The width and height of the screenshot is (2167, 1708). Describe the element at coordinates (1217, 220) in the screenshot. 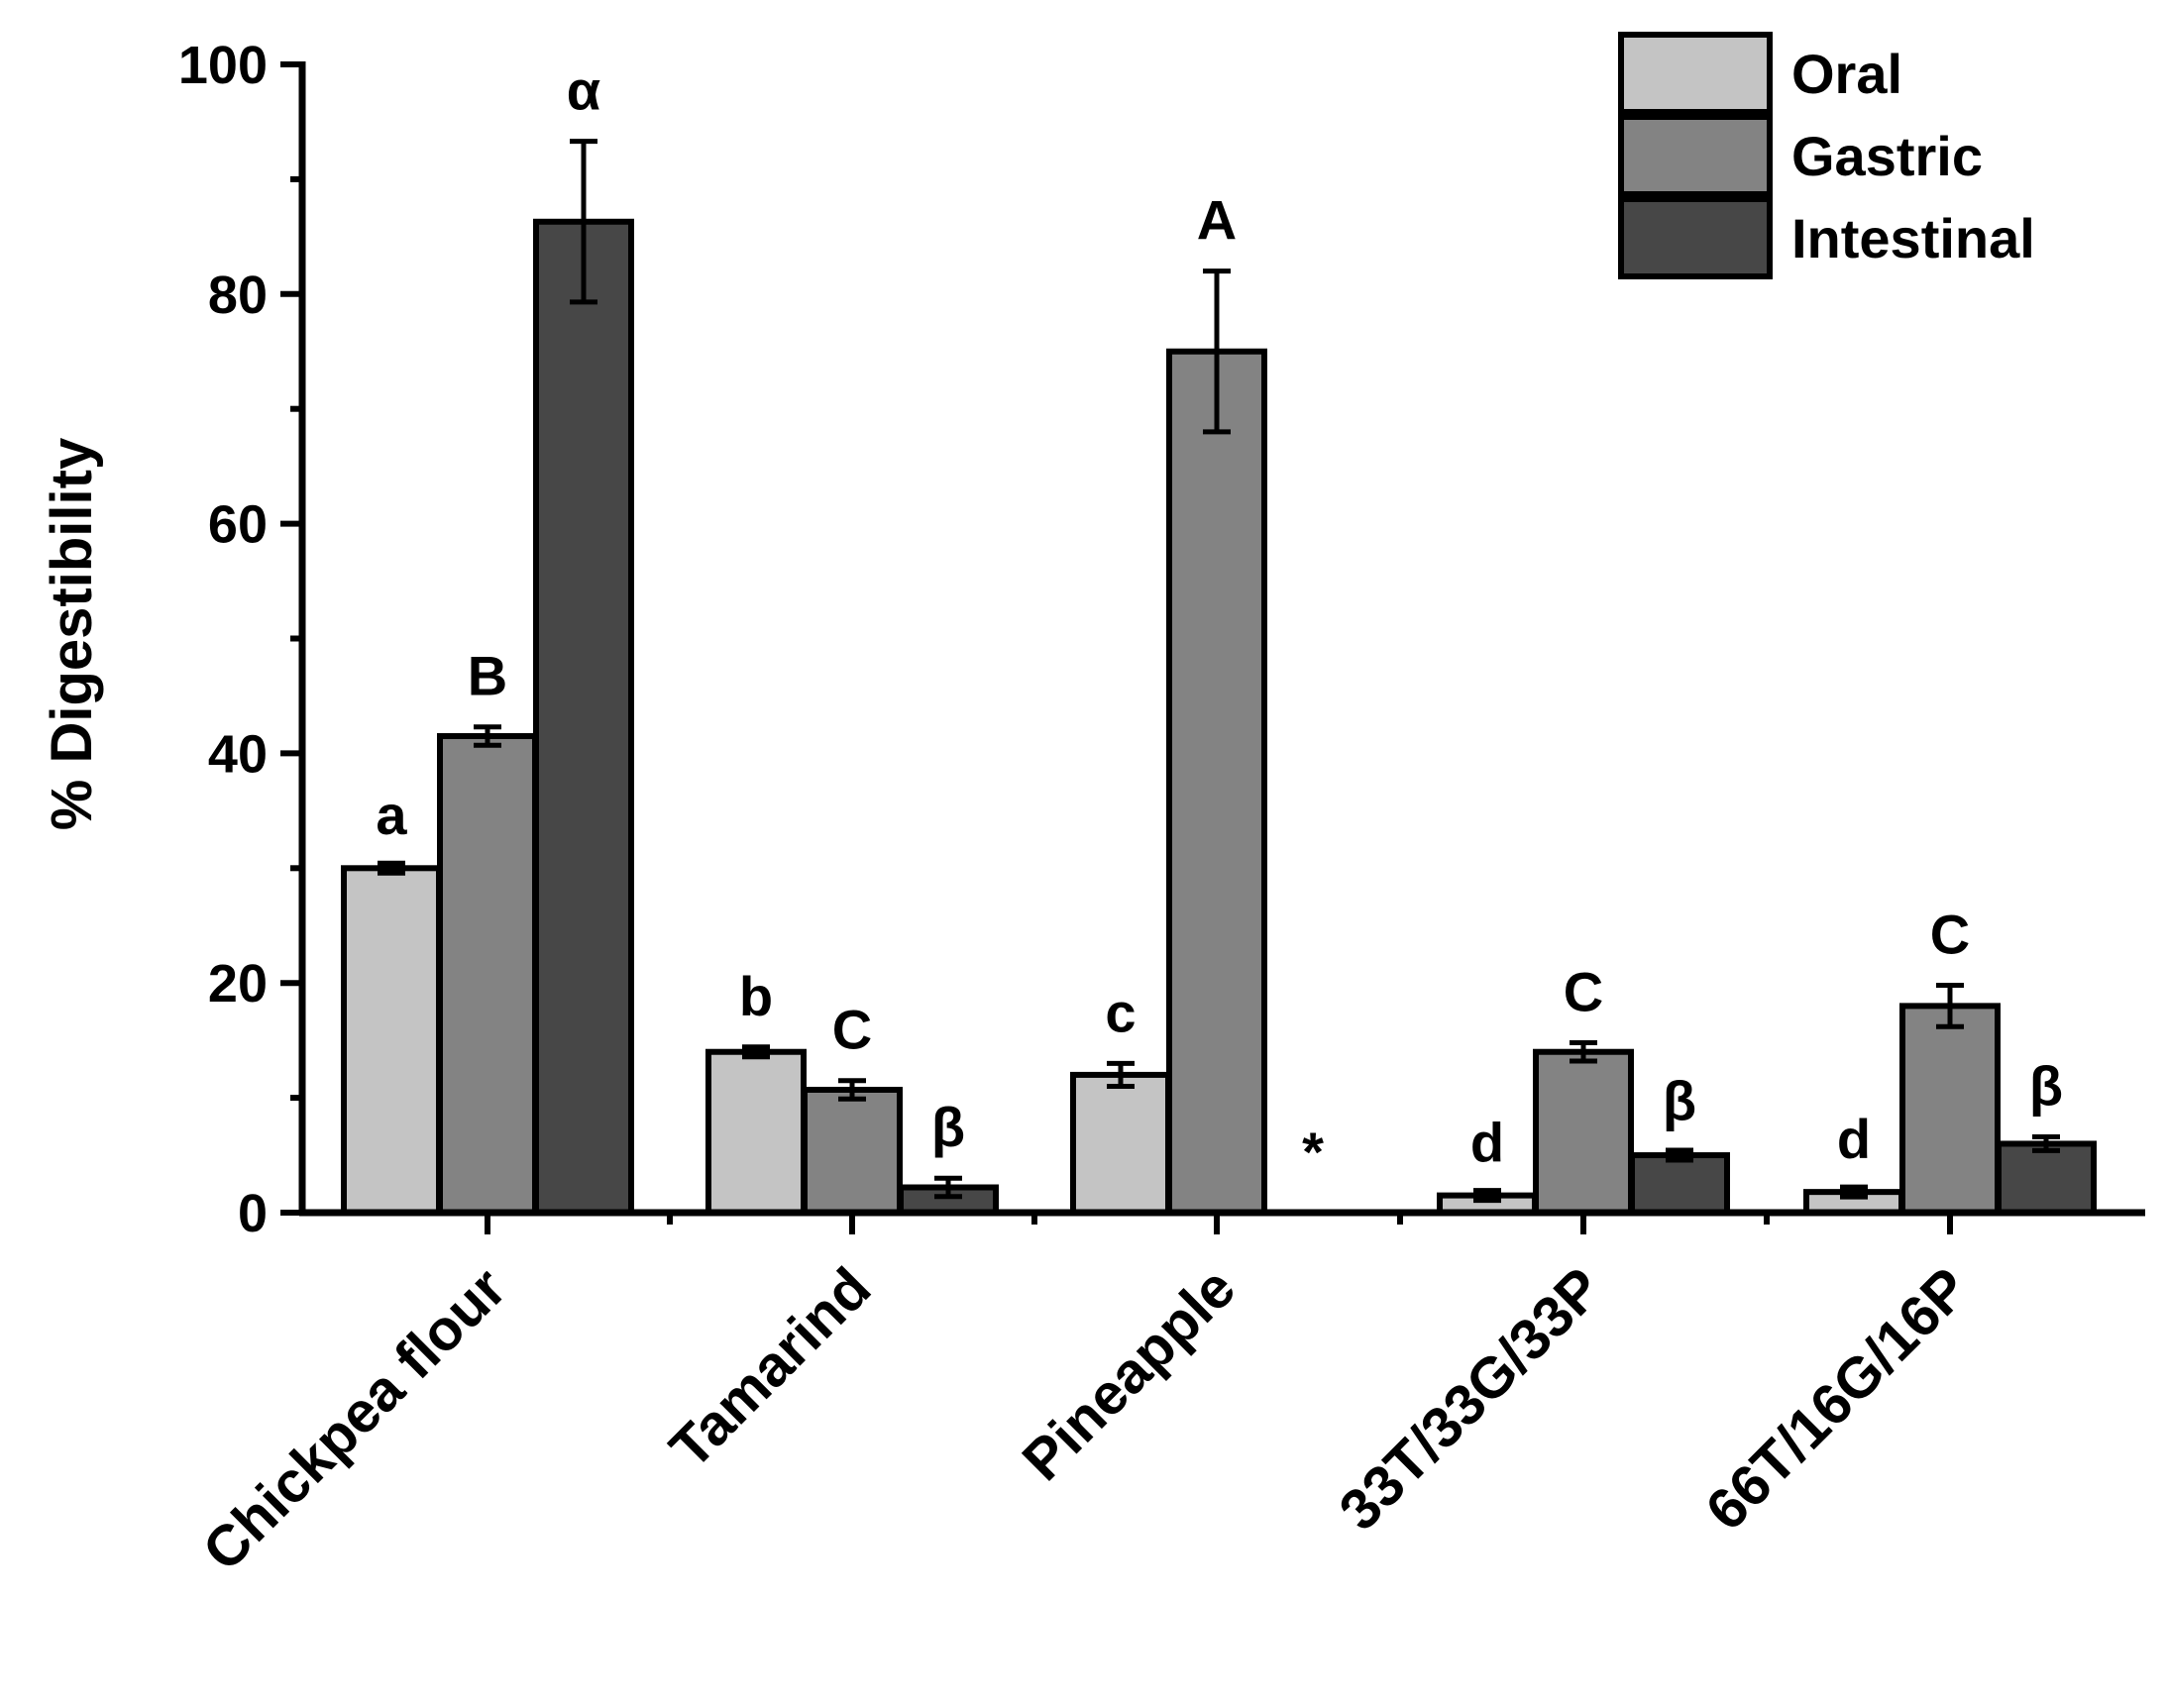

I see `significance-letter: A` at that location.